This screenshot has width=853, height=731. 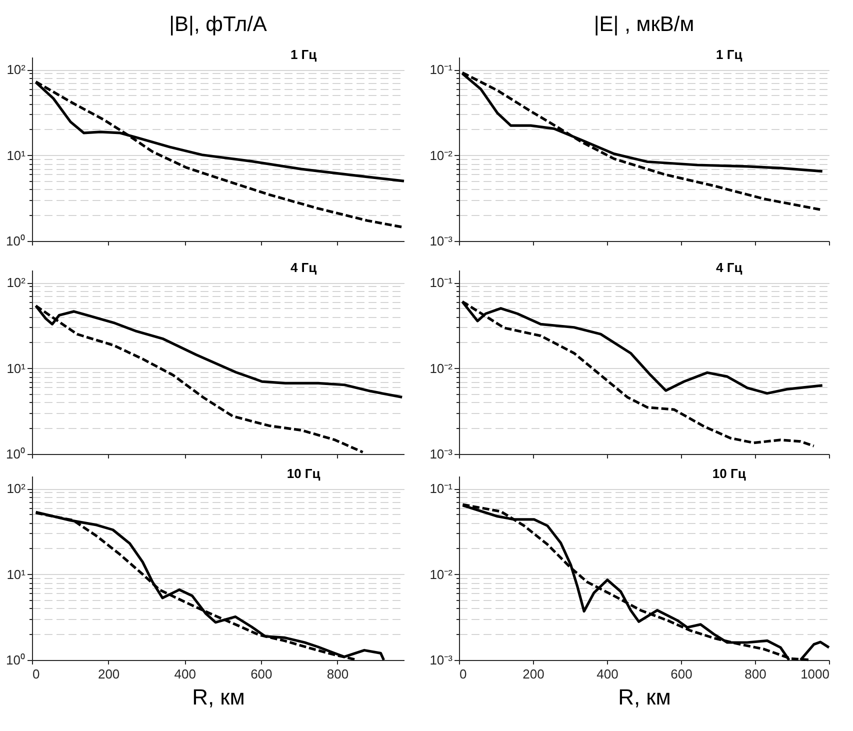 What do you see at coordinates (218, 24) in the screenshot?
I see `chart-title: |B|, фТл/А` at bounding box center [218, 24].